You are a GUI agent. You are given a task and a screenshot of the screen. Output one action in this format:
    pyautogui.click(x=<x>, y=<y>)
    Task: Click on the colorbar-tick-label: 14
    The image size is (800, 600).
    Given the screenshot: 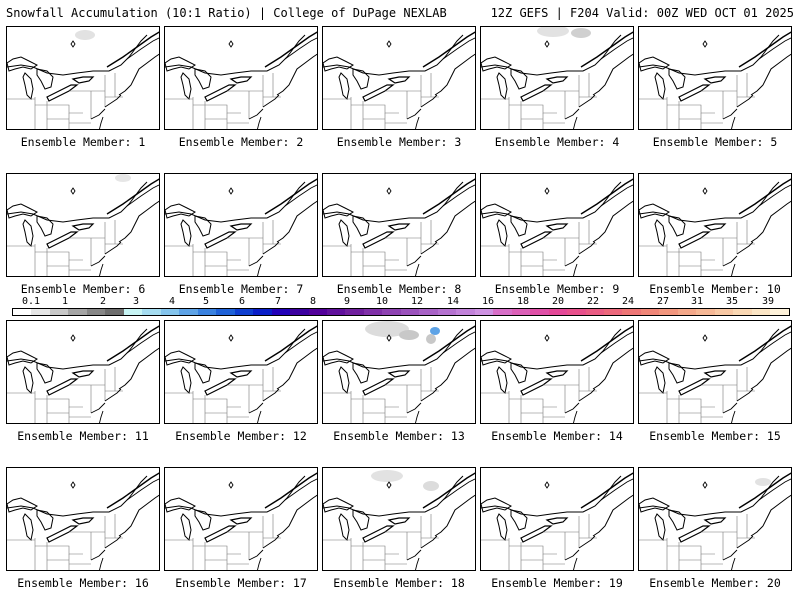 What is the action you would take?
    pyautogui.click(x=453, y=301)
    